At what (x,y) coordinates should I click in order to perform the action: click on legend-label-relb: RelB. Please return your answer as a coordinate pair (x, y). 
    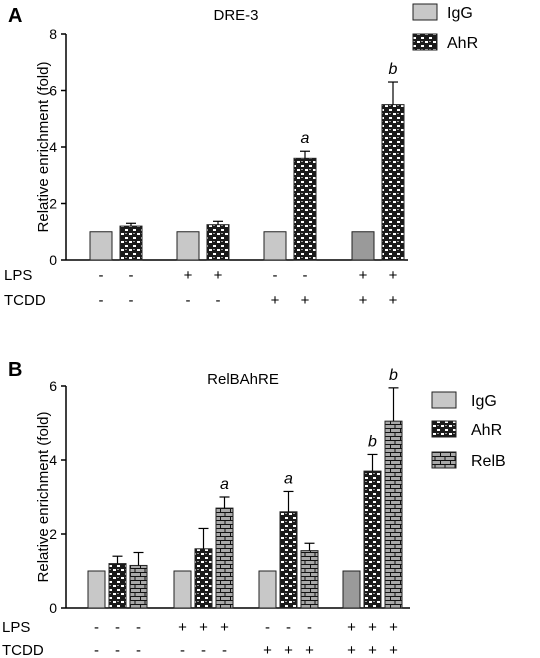
    Looking at the image, I should click on (488, 461).